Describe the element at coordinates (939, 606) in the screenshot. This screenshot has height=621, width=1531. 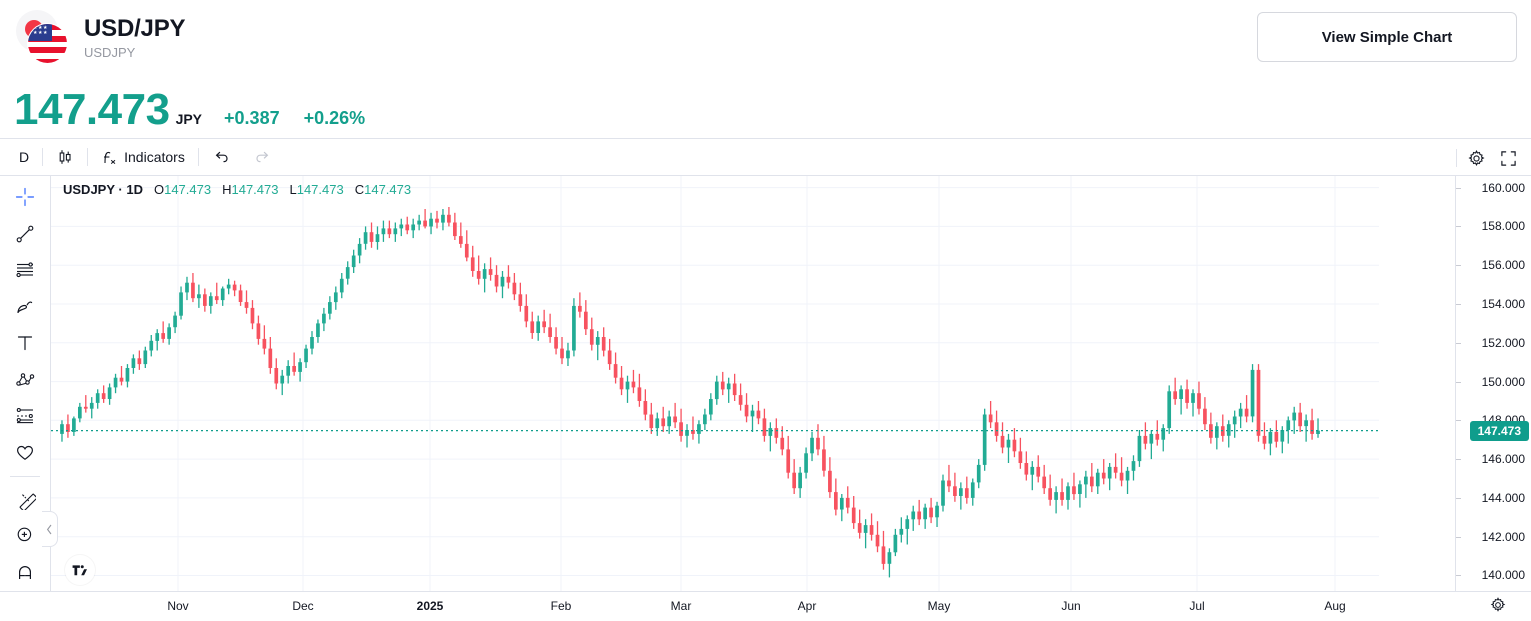
I see `time-scale-label: May` at that location.